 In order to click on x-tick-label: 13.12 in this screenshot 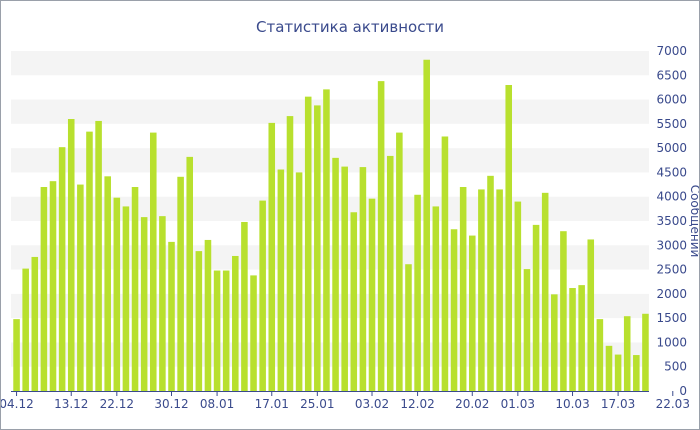, I will do `click(71, 404)`.